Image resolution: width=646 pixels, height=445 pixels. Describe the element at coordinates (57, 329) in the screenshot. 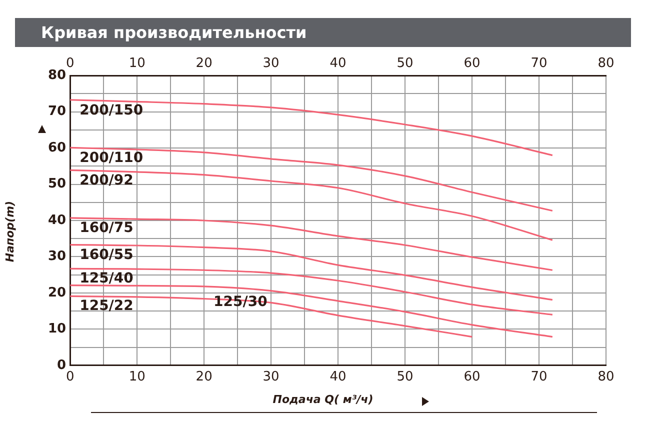

I see `y-tick-label: 10` at that location.